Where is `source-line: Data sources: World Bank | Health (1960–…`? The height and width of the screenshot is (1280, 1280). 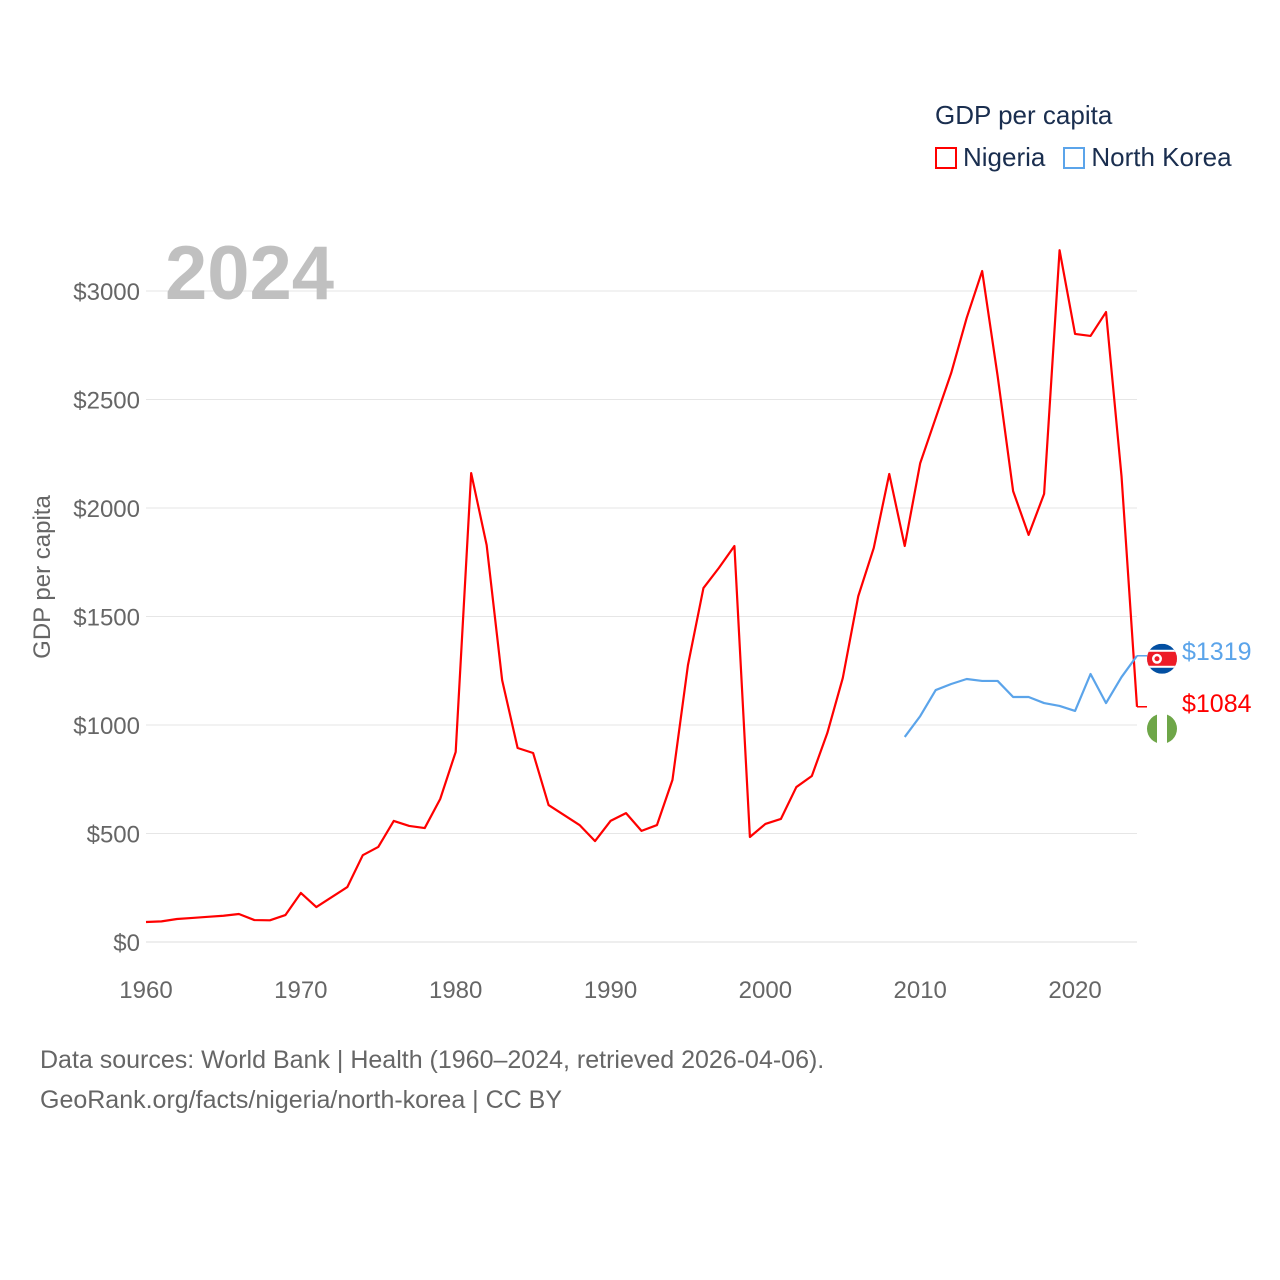
source-line: Data sources: World Bank | Health (1960–… is located at coordinates (432, 1060).